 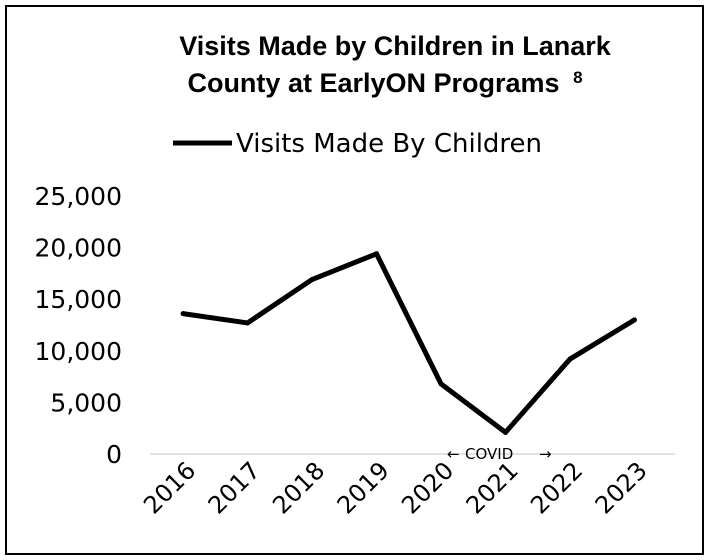 I want to click on y-tick-label: 15,000, so click(x=78, y=299).